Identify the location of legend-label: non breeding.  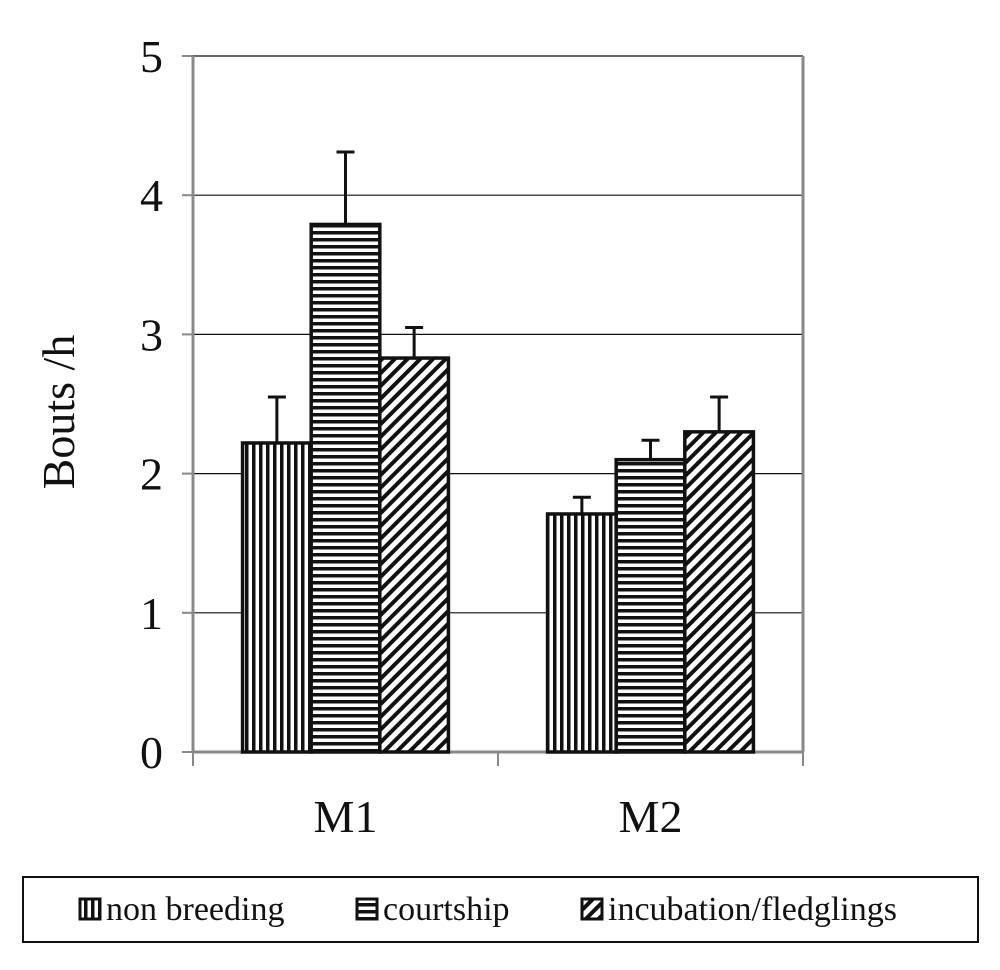
(195, 909).